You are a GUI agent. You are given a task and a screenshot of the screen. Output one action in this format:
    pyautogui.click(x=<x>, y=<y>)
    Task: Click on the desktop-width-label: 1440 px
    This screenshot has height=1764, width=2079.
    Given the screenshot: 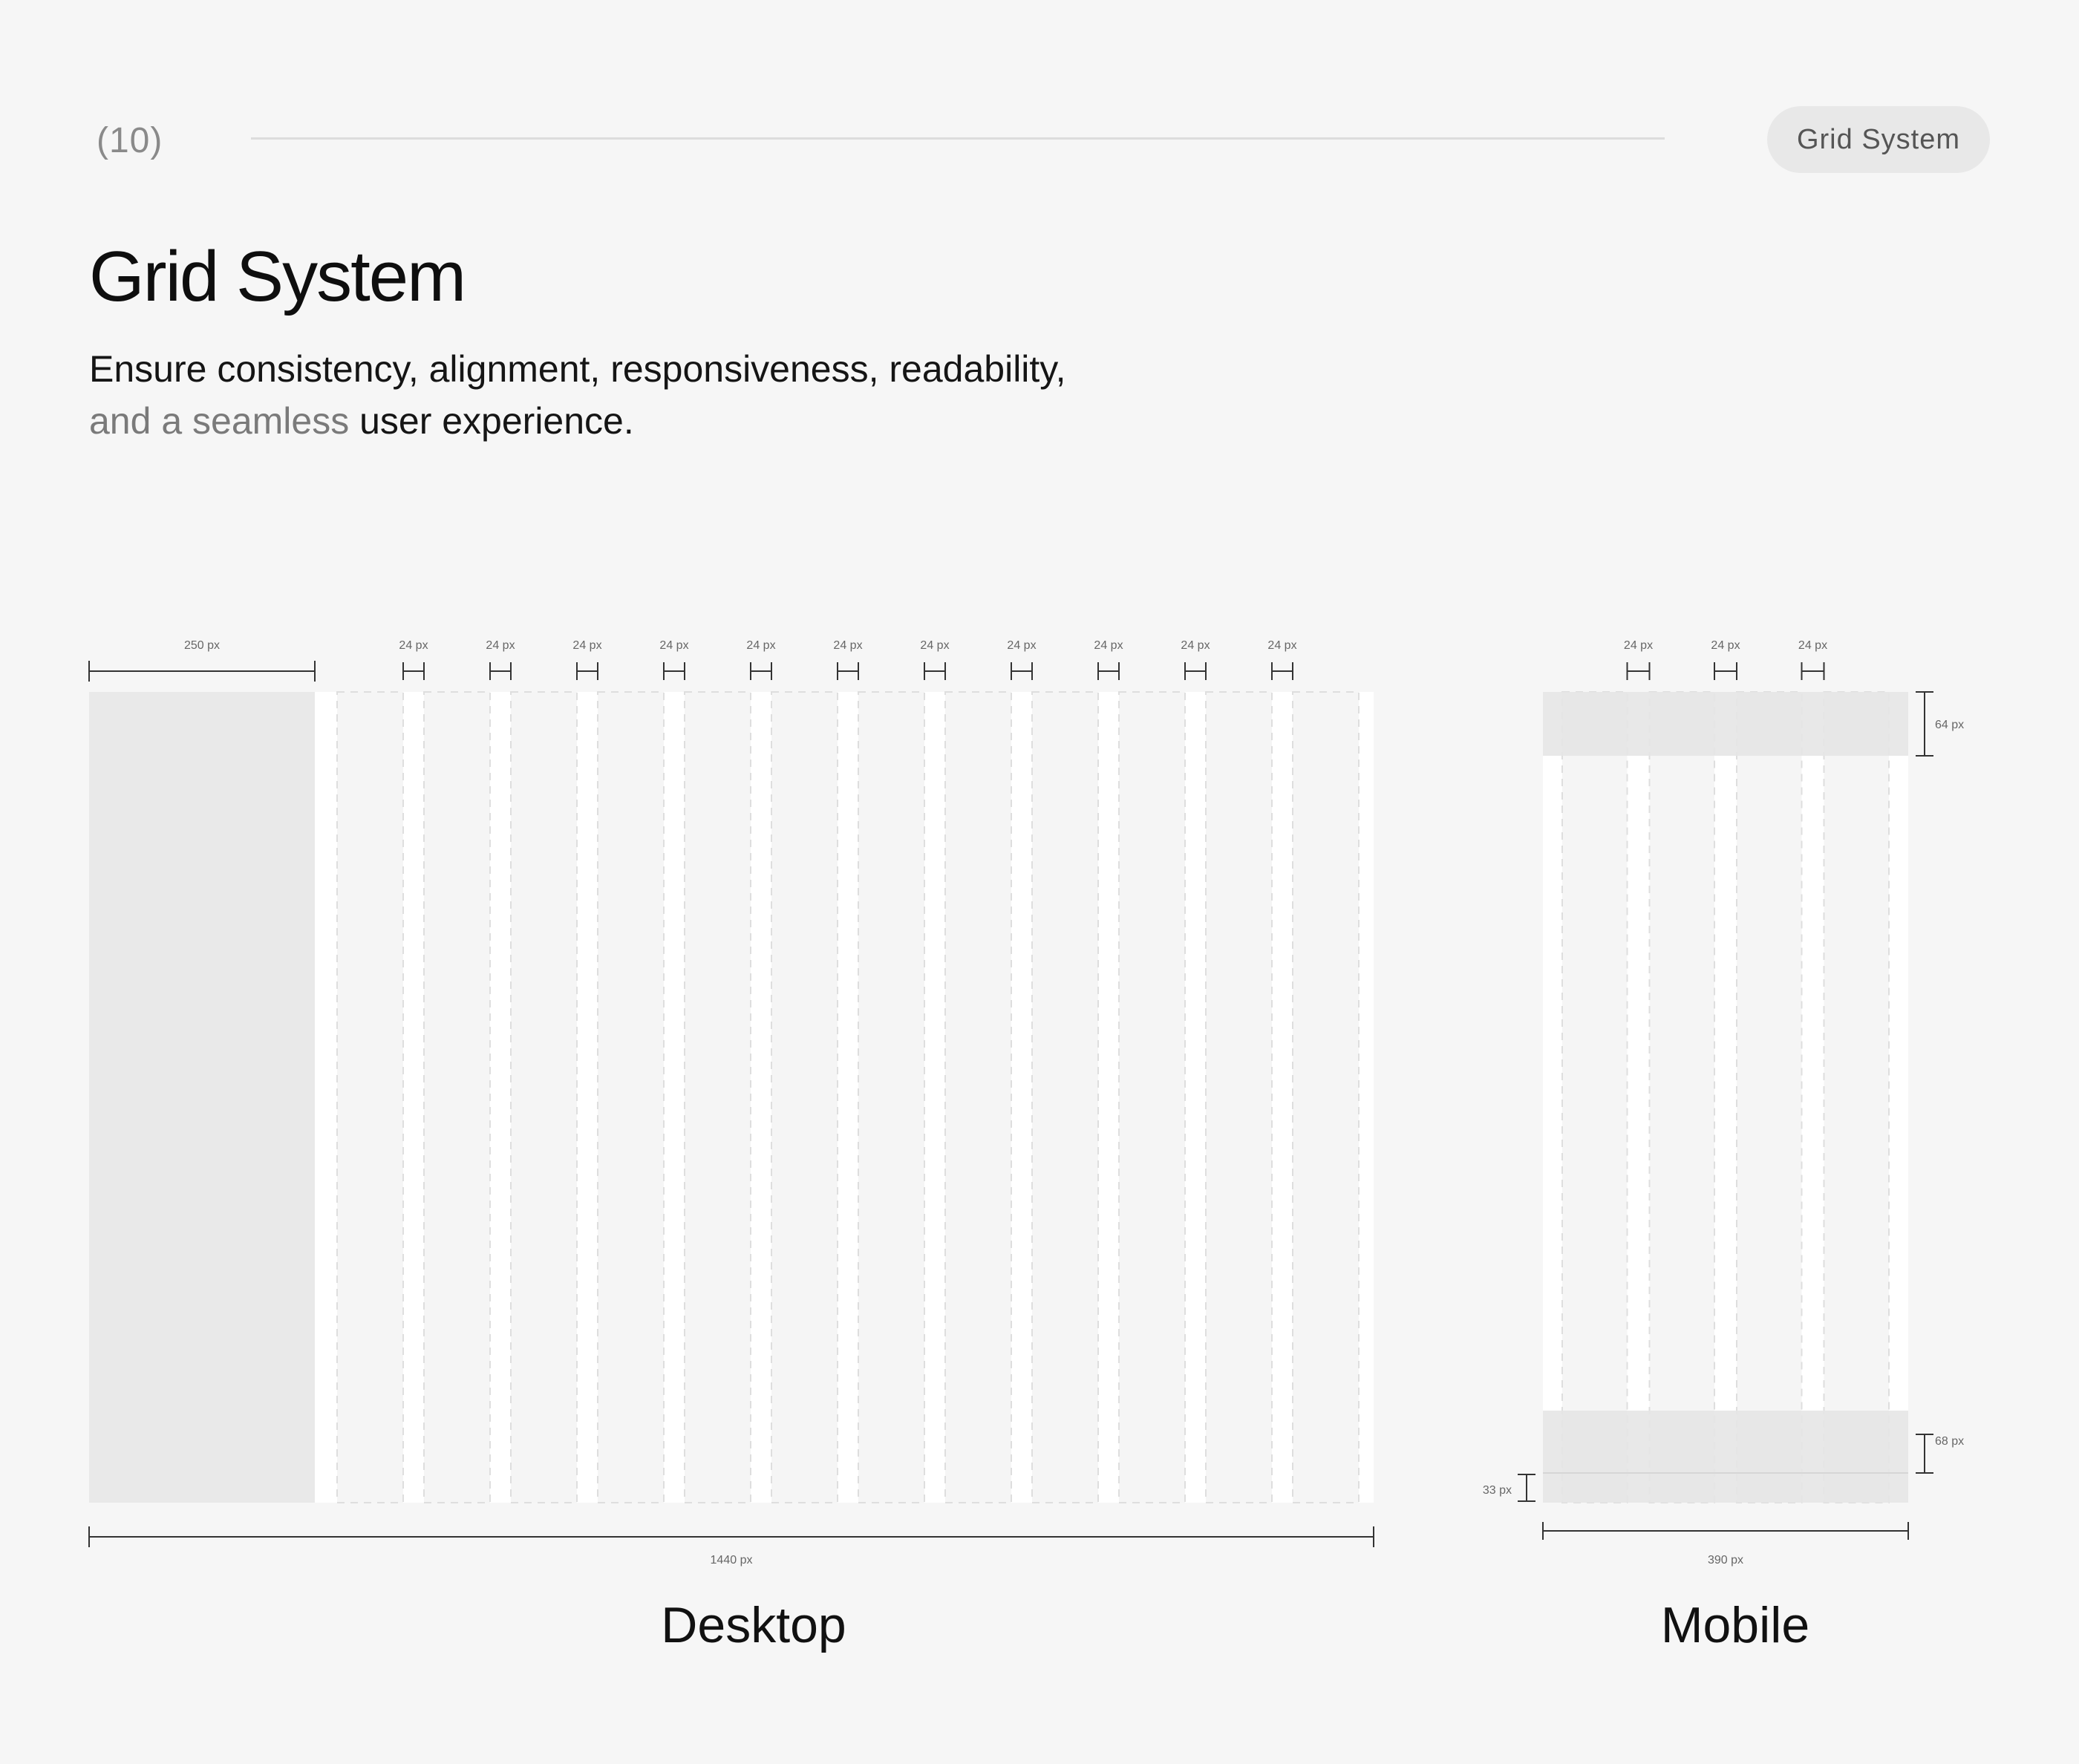 What is the action you would take?
    pyautogui.click(x=732, y=1560)
    